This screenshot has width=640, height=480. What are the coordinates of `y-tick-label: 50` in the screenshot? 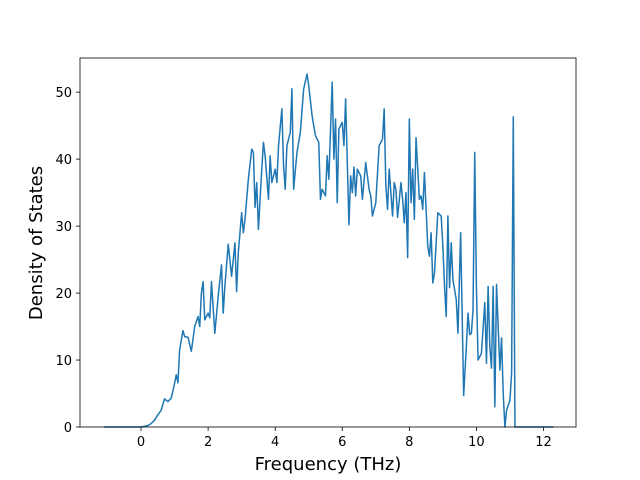 It's located at (63, 93).